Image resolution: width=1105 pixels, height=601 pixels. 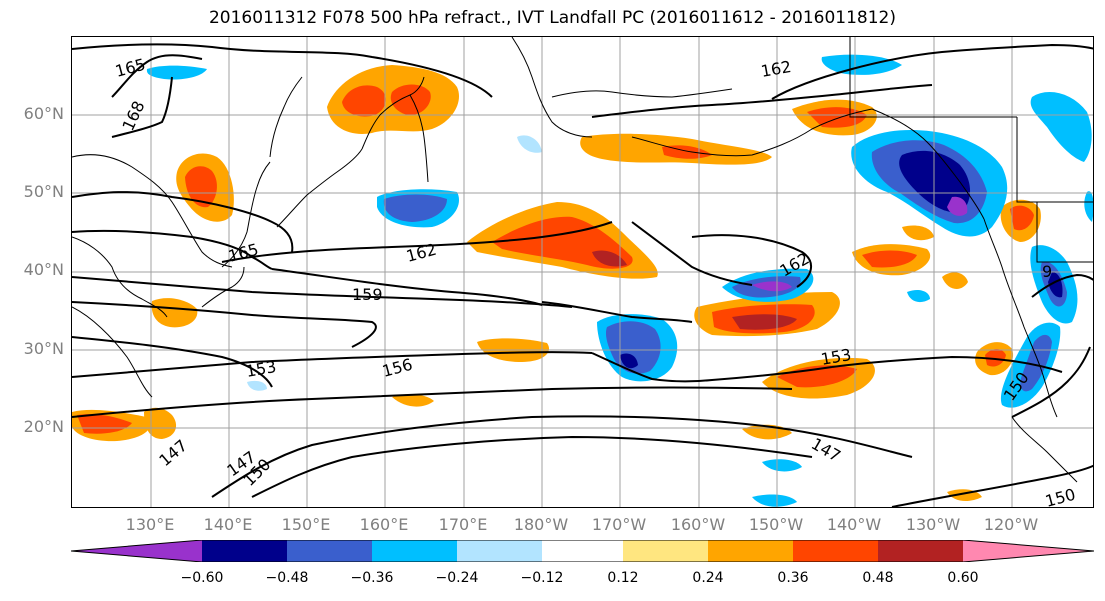 What do you see at coordinates (963, 578) in the screenshot?
I see `colorbar-tick: 0.60` at bounding box center [963, 578].